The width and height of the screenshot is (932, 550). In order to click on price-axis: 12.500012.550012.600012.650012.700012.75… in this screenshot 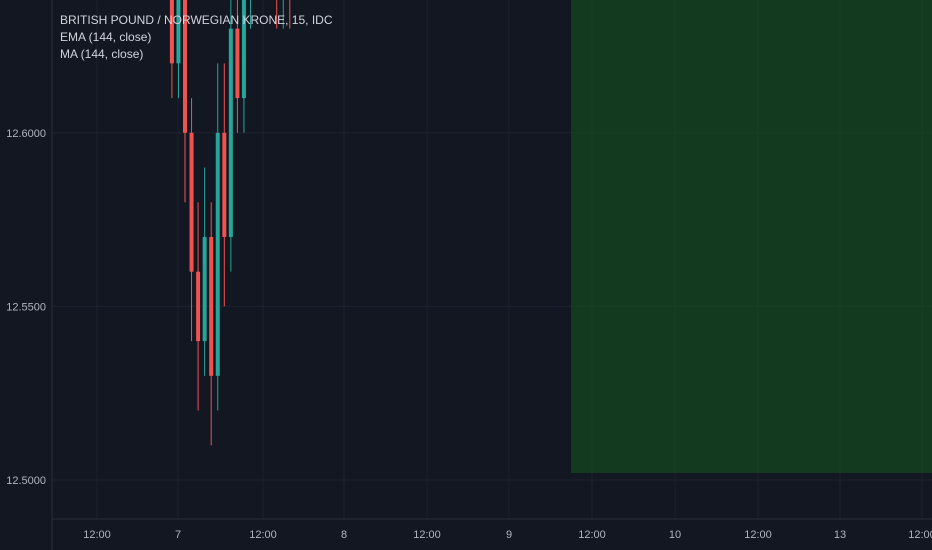, I will do `click(29, 275)`.